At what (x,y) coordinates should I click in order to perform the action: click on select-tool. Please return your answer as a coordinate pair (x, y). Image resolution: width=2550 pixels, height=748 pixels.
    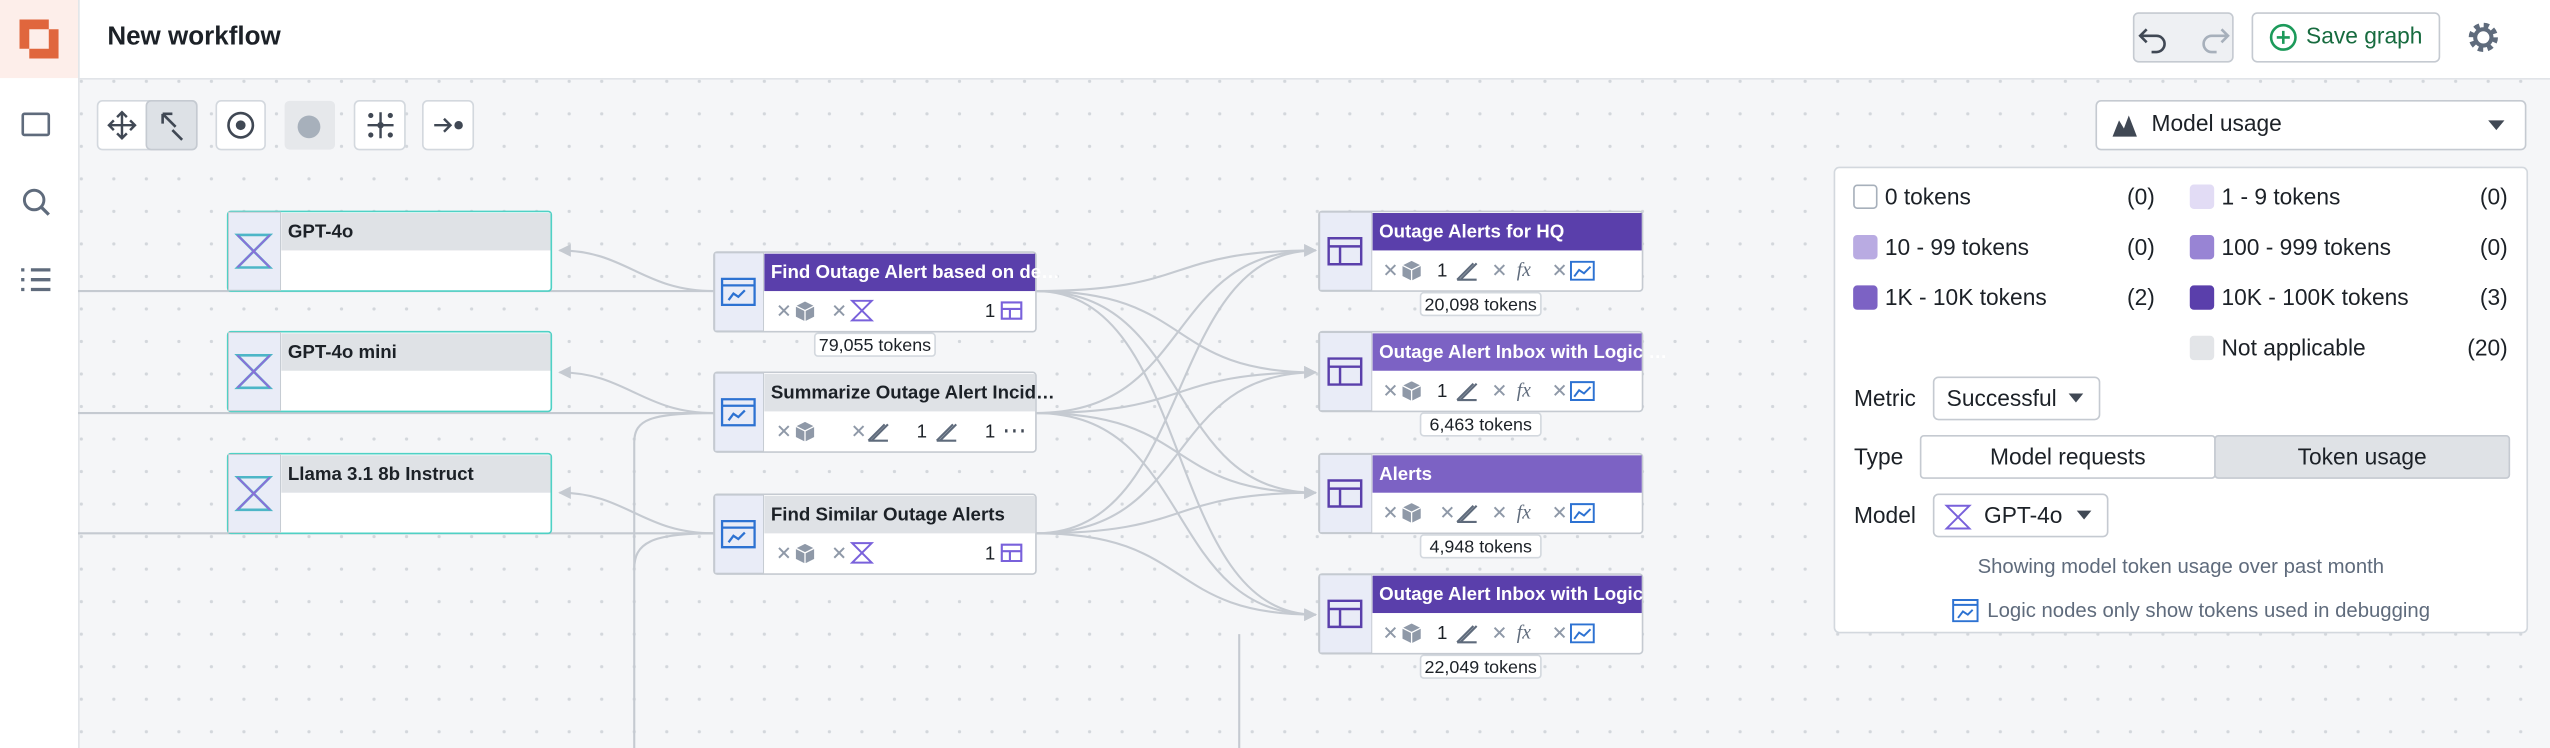
    Looking at the image, I should click on (171, 125).